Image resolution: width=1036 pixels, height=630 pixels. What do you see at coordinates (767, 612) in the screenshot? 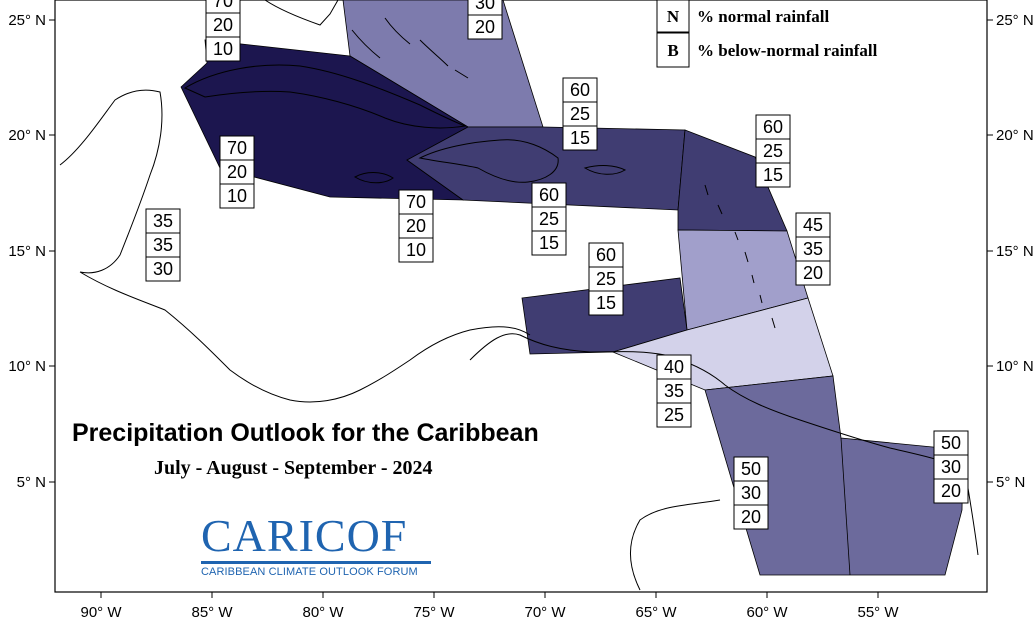
I see `lon-label: 60° W` at bounding box center [767, 612].